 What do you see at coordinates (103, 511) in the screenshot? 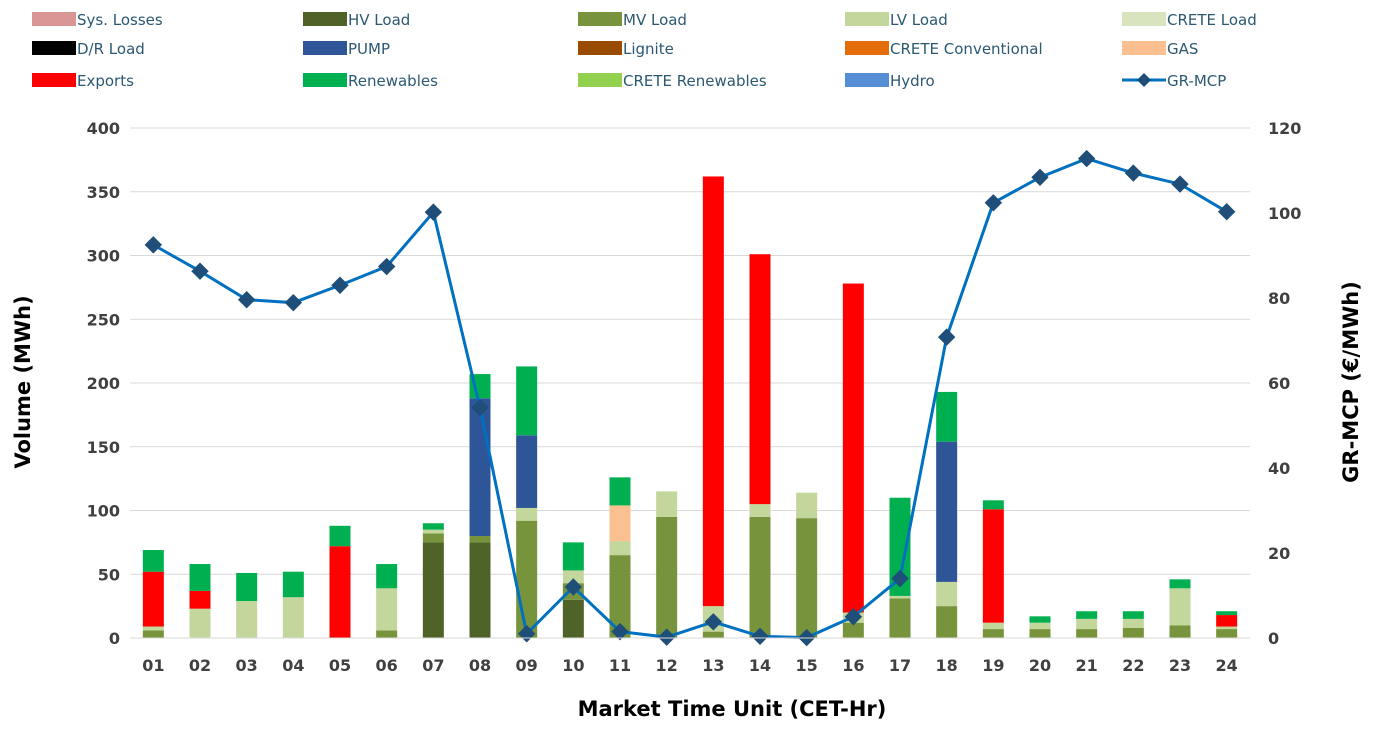
I see `y-tick-label: 100` at bounding box center [103, 511].